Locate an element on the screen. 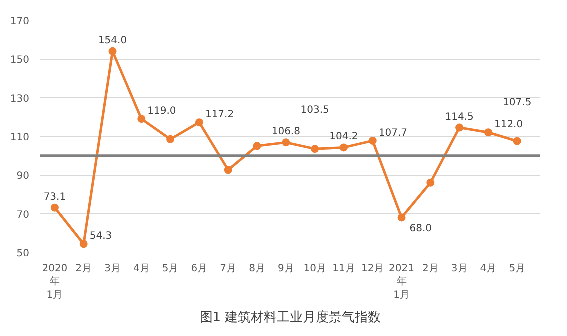  data-label: 103.5 is located at coordinates (315, 110).